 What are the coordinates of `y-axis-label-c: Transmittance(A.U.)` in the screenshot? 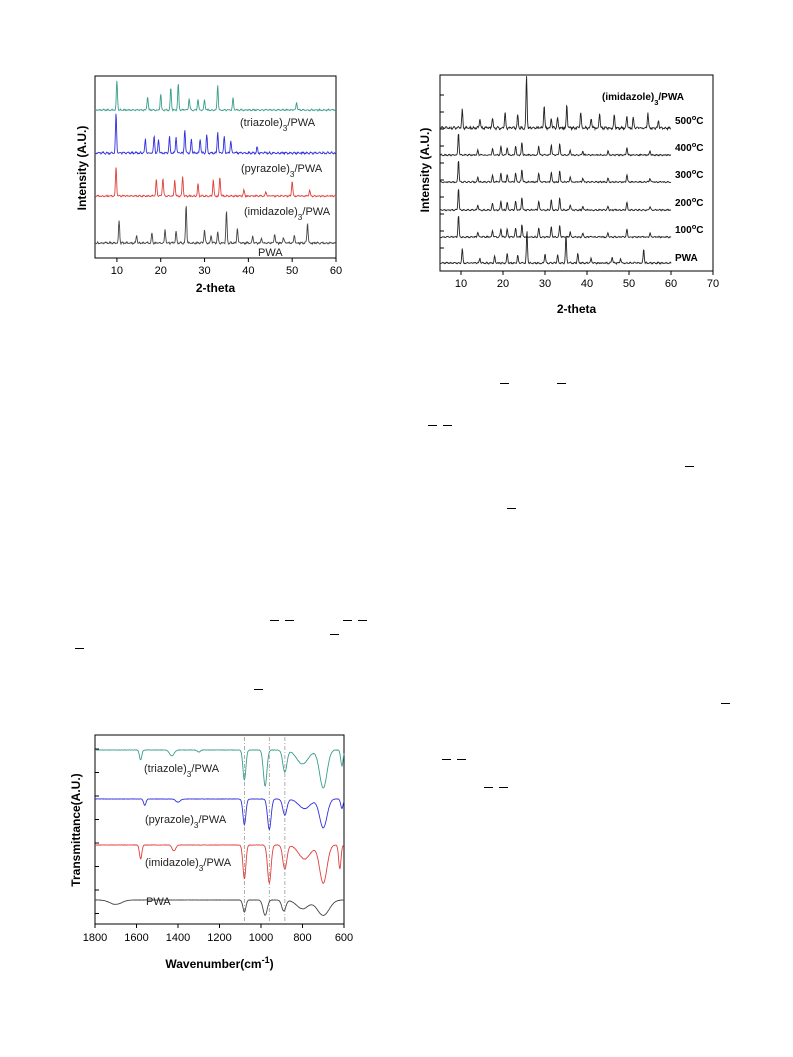 It's located at (76, 829).